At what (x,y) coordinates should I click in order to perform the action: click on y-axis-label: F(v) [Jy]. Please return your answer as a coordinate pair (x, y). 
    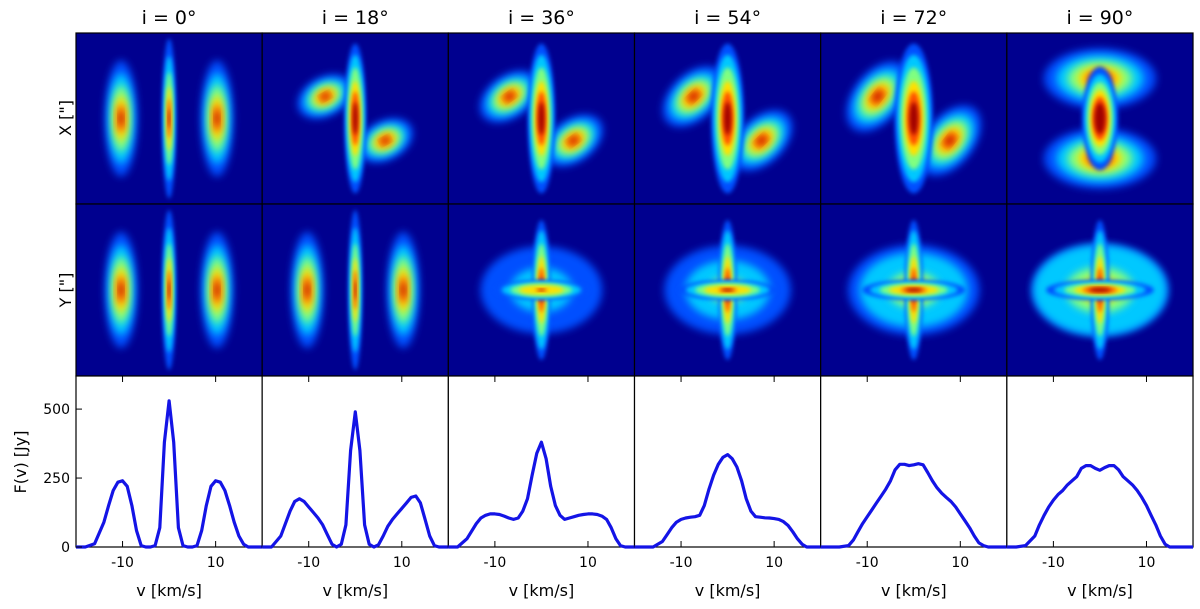
    Looking at the image, I should click on (20, 462).